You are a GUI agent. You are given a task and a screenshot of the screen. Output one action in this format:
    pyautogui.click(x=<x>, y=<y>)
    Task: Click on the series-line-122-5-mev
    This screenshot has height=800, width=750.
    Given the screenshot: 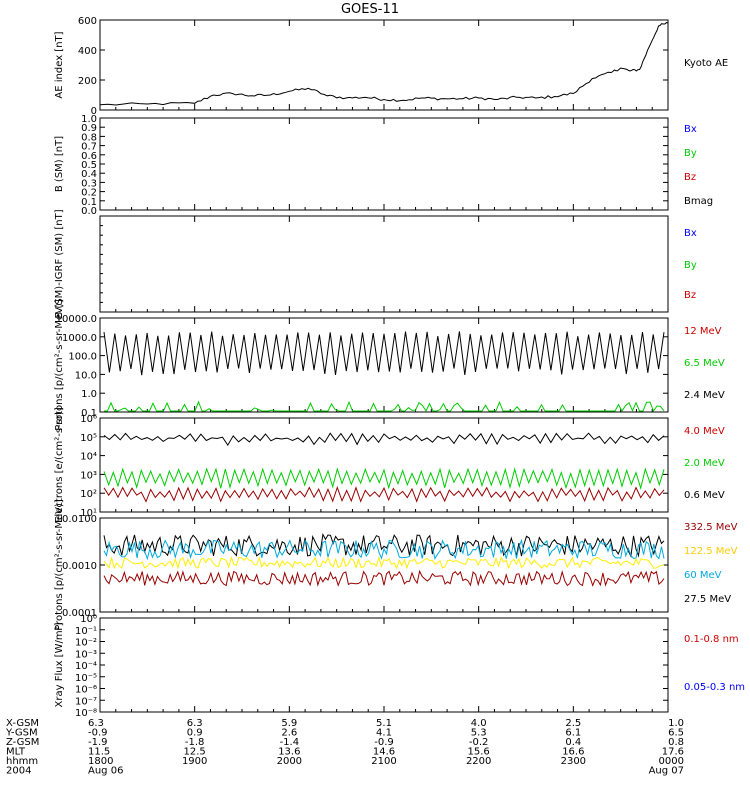 What is the action you would take?
    pyautogui.click(x=384, y=562)
    